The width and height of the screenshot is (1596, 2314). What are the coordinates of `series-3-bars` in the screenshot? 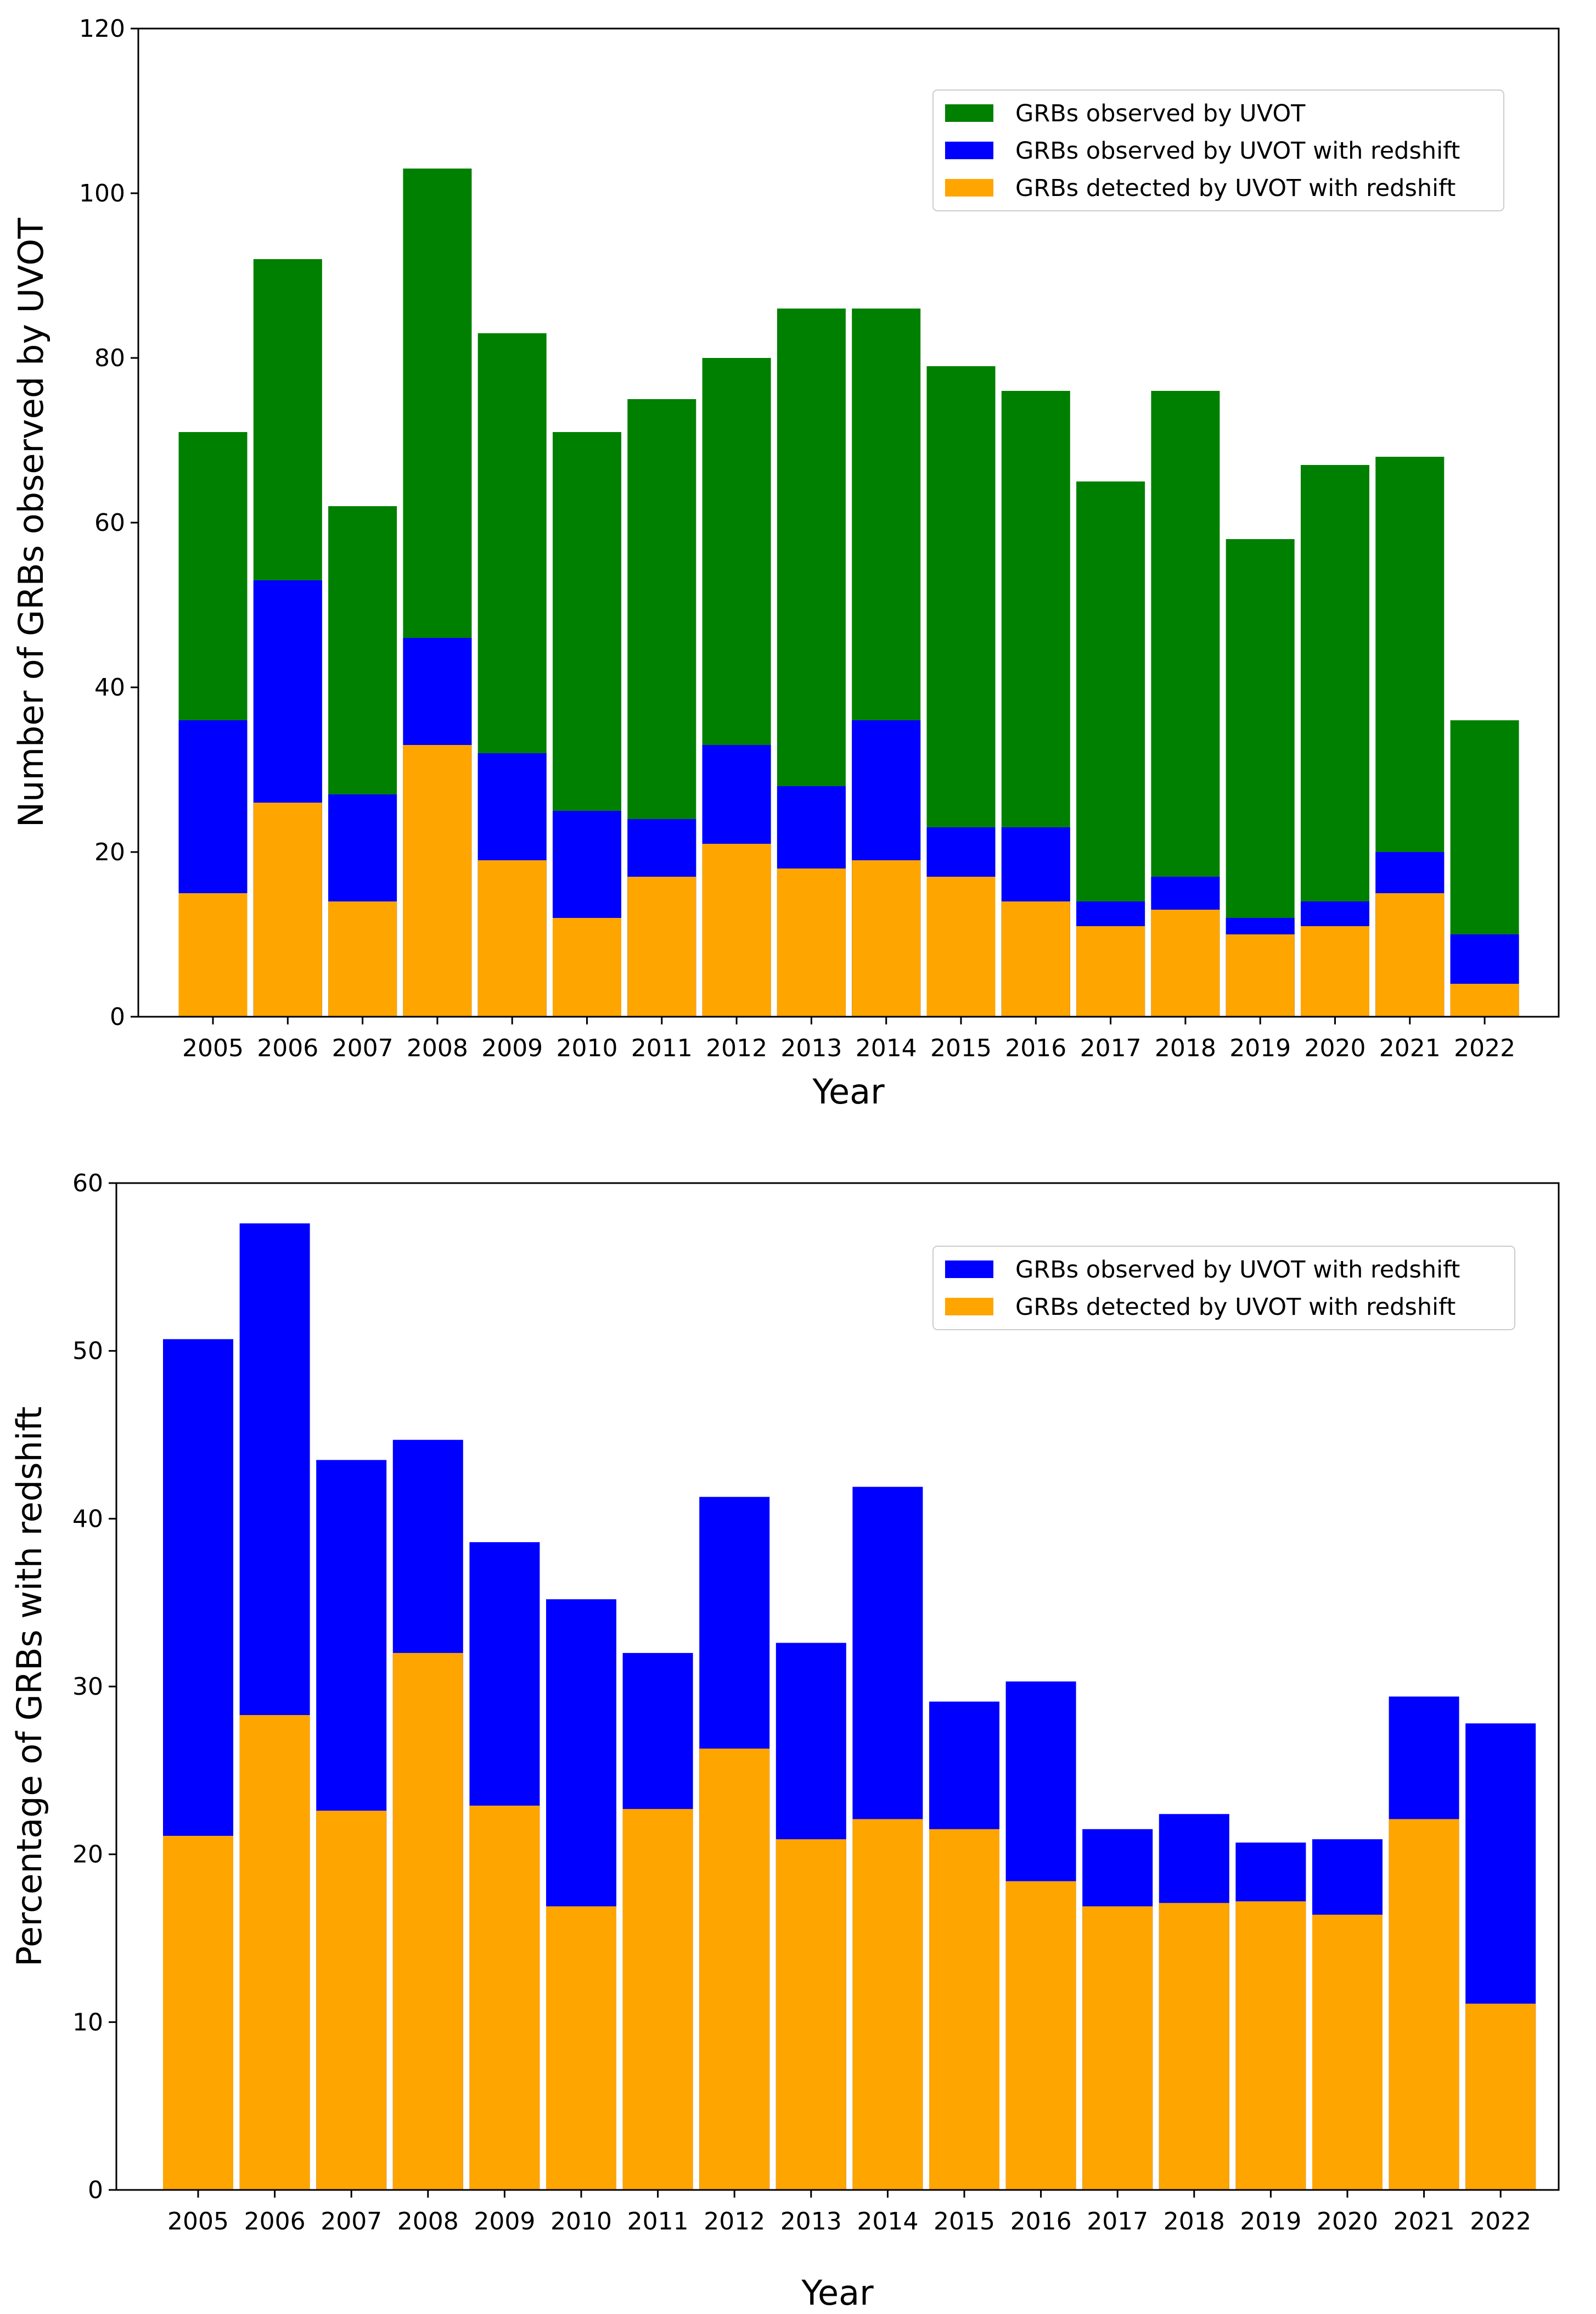 It's located at (848, 881).